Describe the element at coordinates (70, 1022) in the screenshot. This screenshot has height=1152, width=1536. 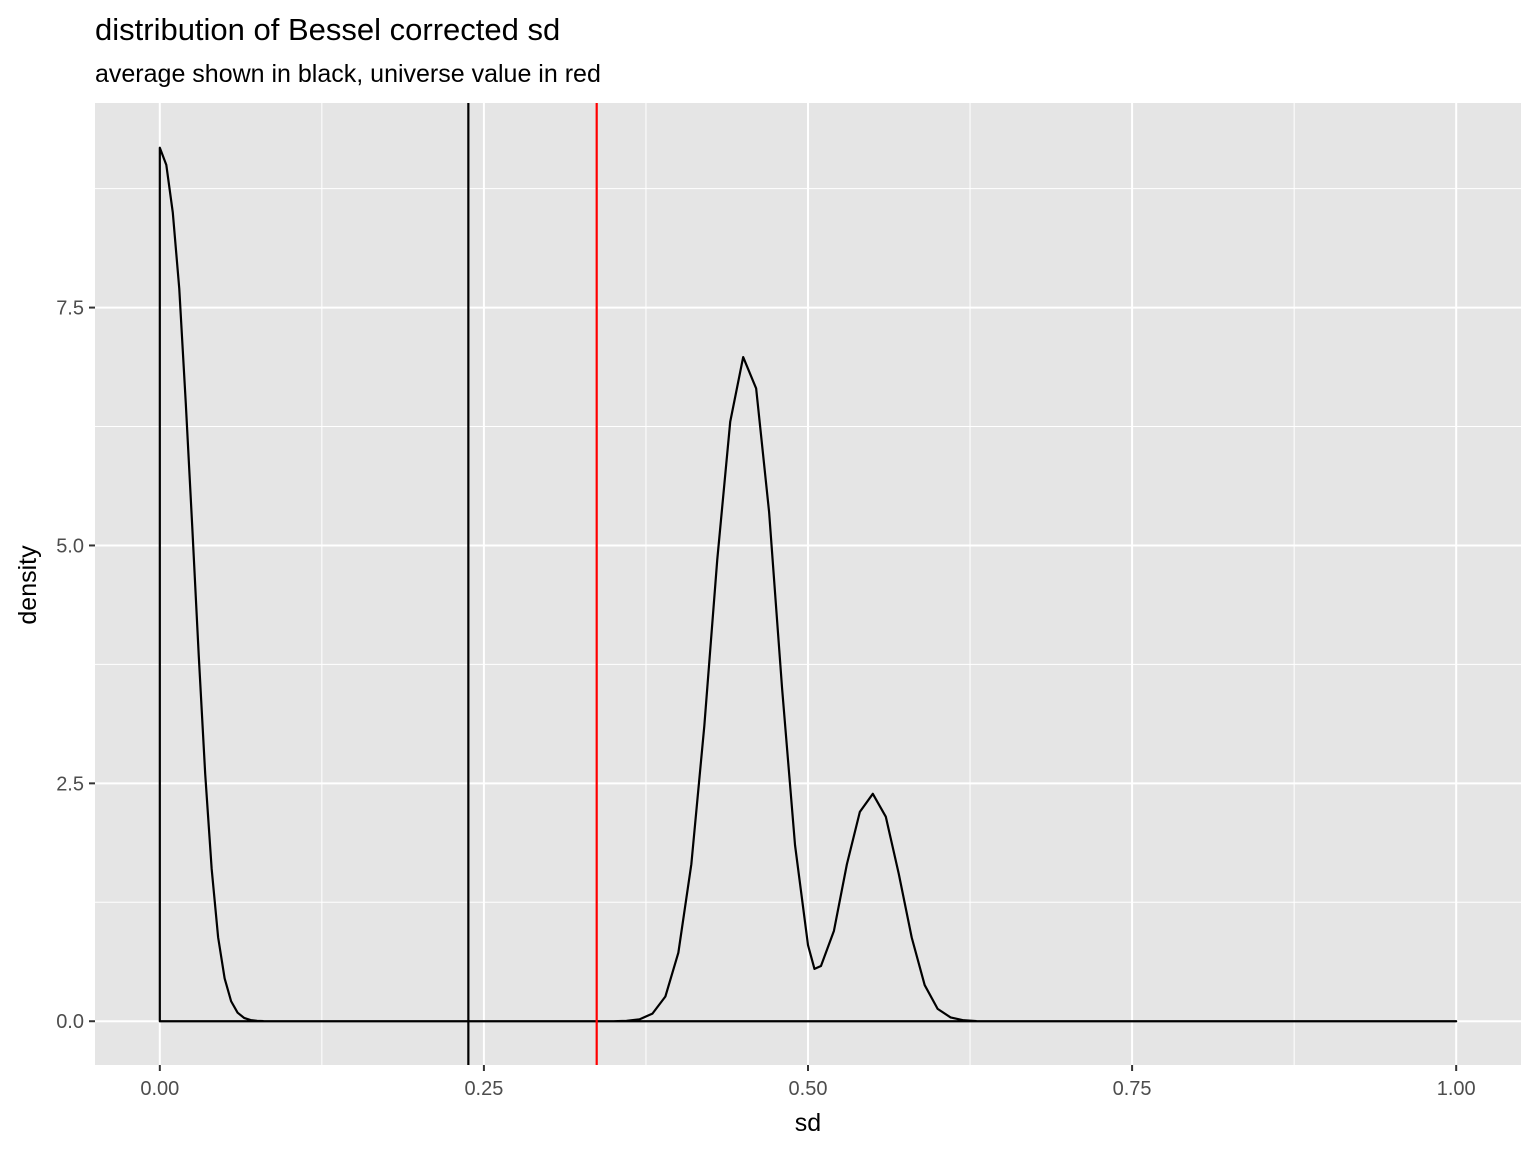
I see `y-tick-label: 0.0` at that location.